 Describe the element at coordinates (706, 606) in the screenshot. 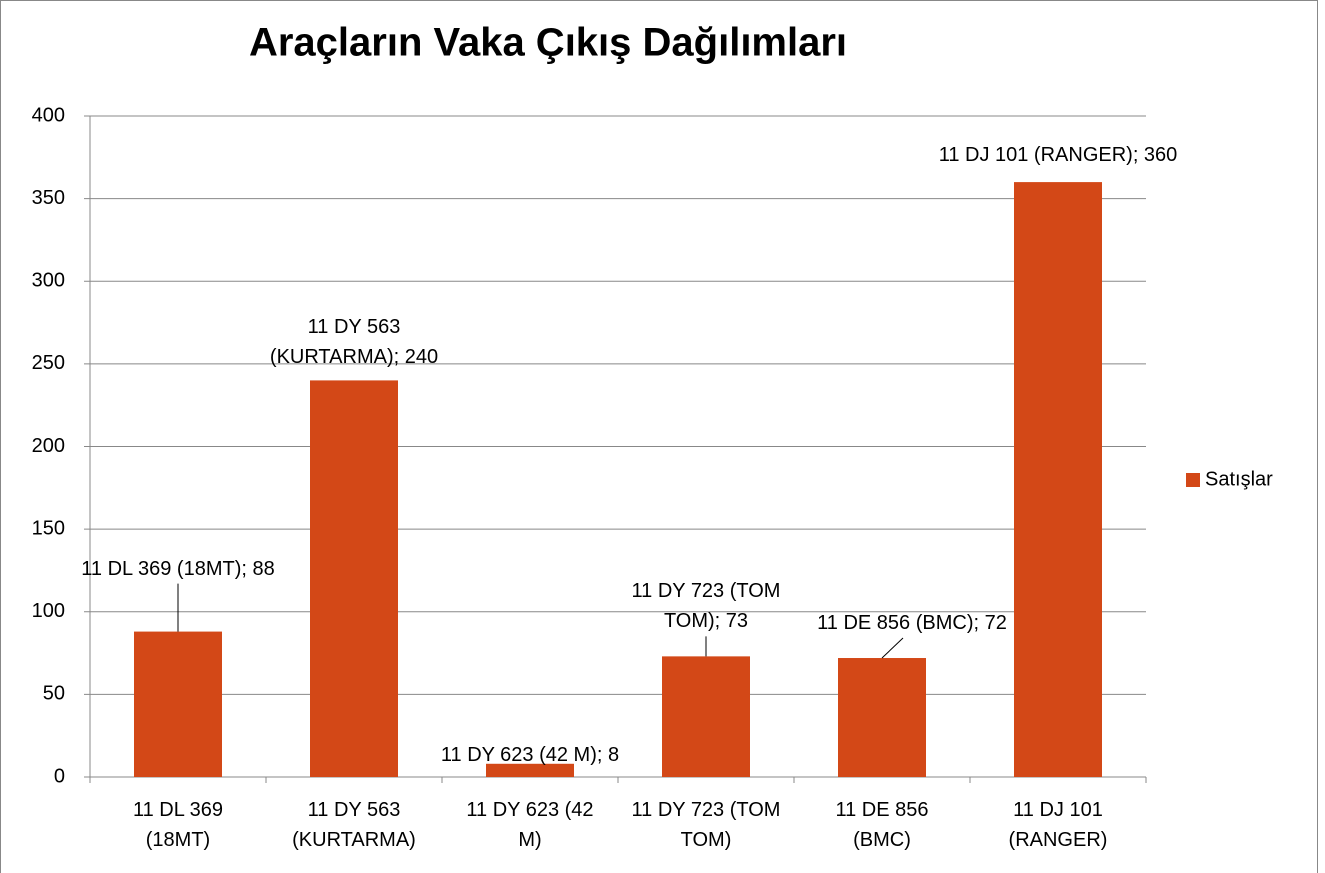

I see `data-label: 11 DY 723 (TOM TOM); 73` at that location.